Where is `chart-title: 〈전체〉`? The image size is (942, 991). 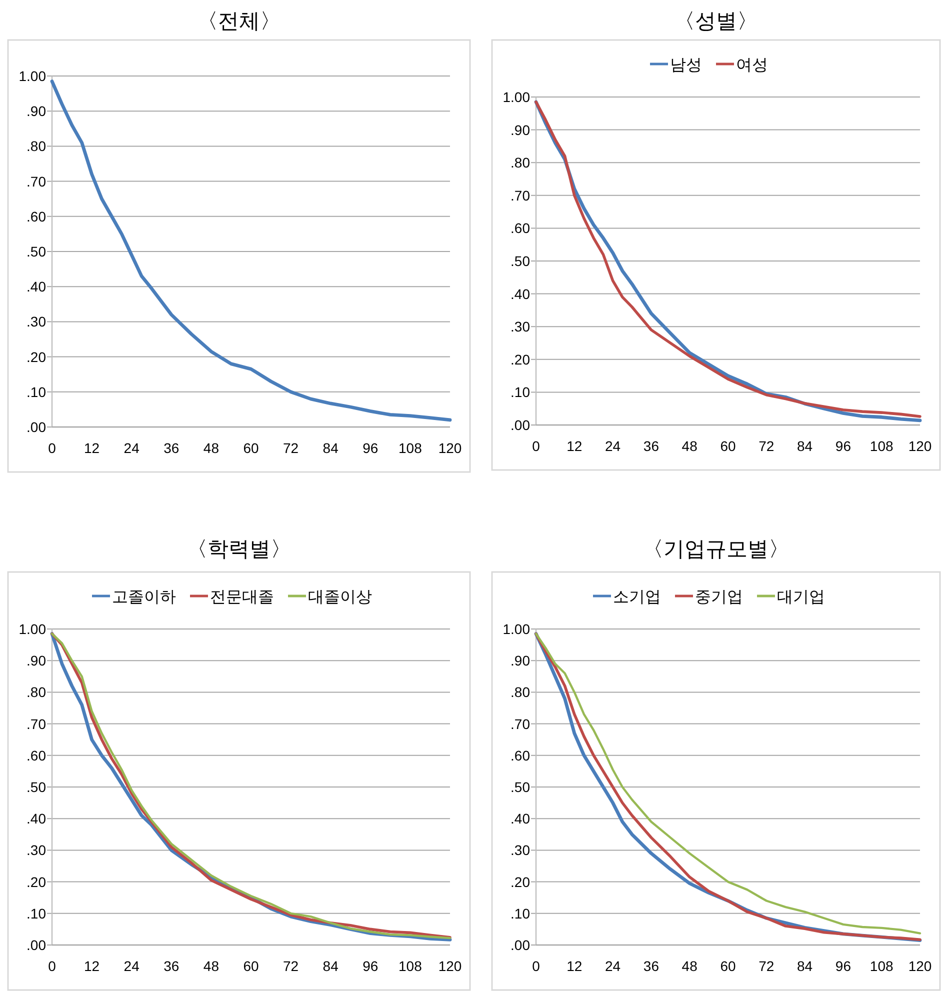
chart-title: 〈전체〉 is located at coordinates (239, 21).